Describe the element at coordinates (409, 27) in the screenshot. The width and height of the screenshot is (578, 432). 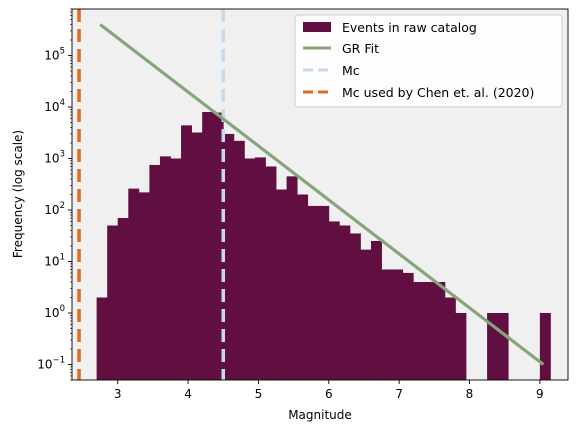
I see `legend-label-histogram: Events in raw catalog` at that location.